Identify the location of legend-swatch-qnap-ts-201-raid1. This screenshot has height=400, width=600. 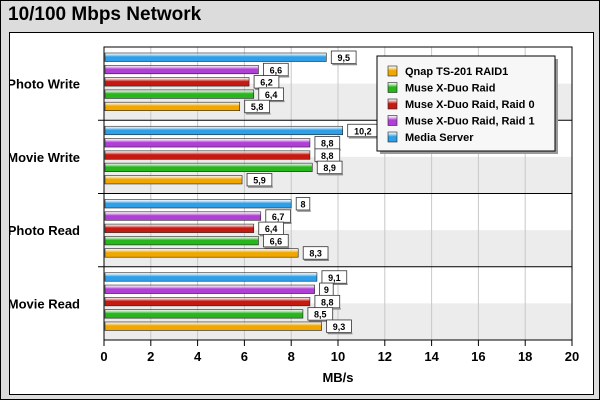
(392, 71).